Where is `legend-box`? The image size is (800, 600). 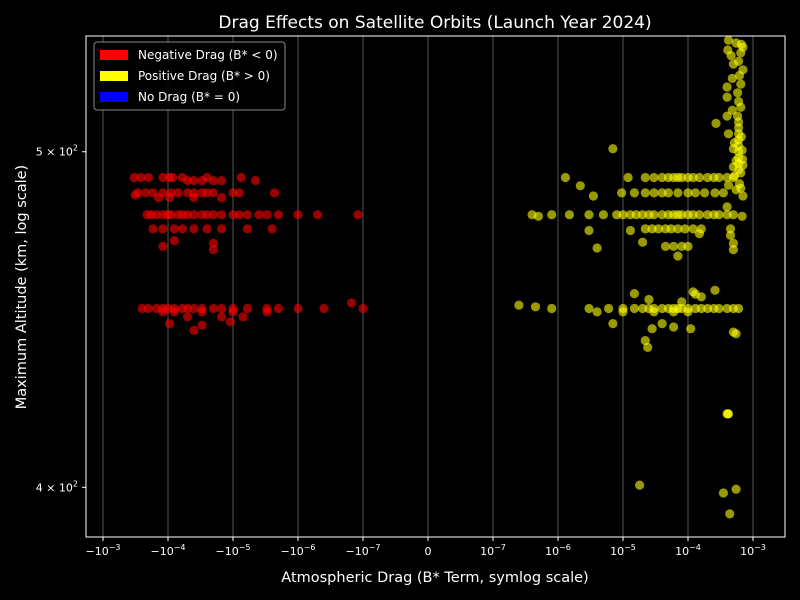 legend-box is located at coordinates (189, 76).